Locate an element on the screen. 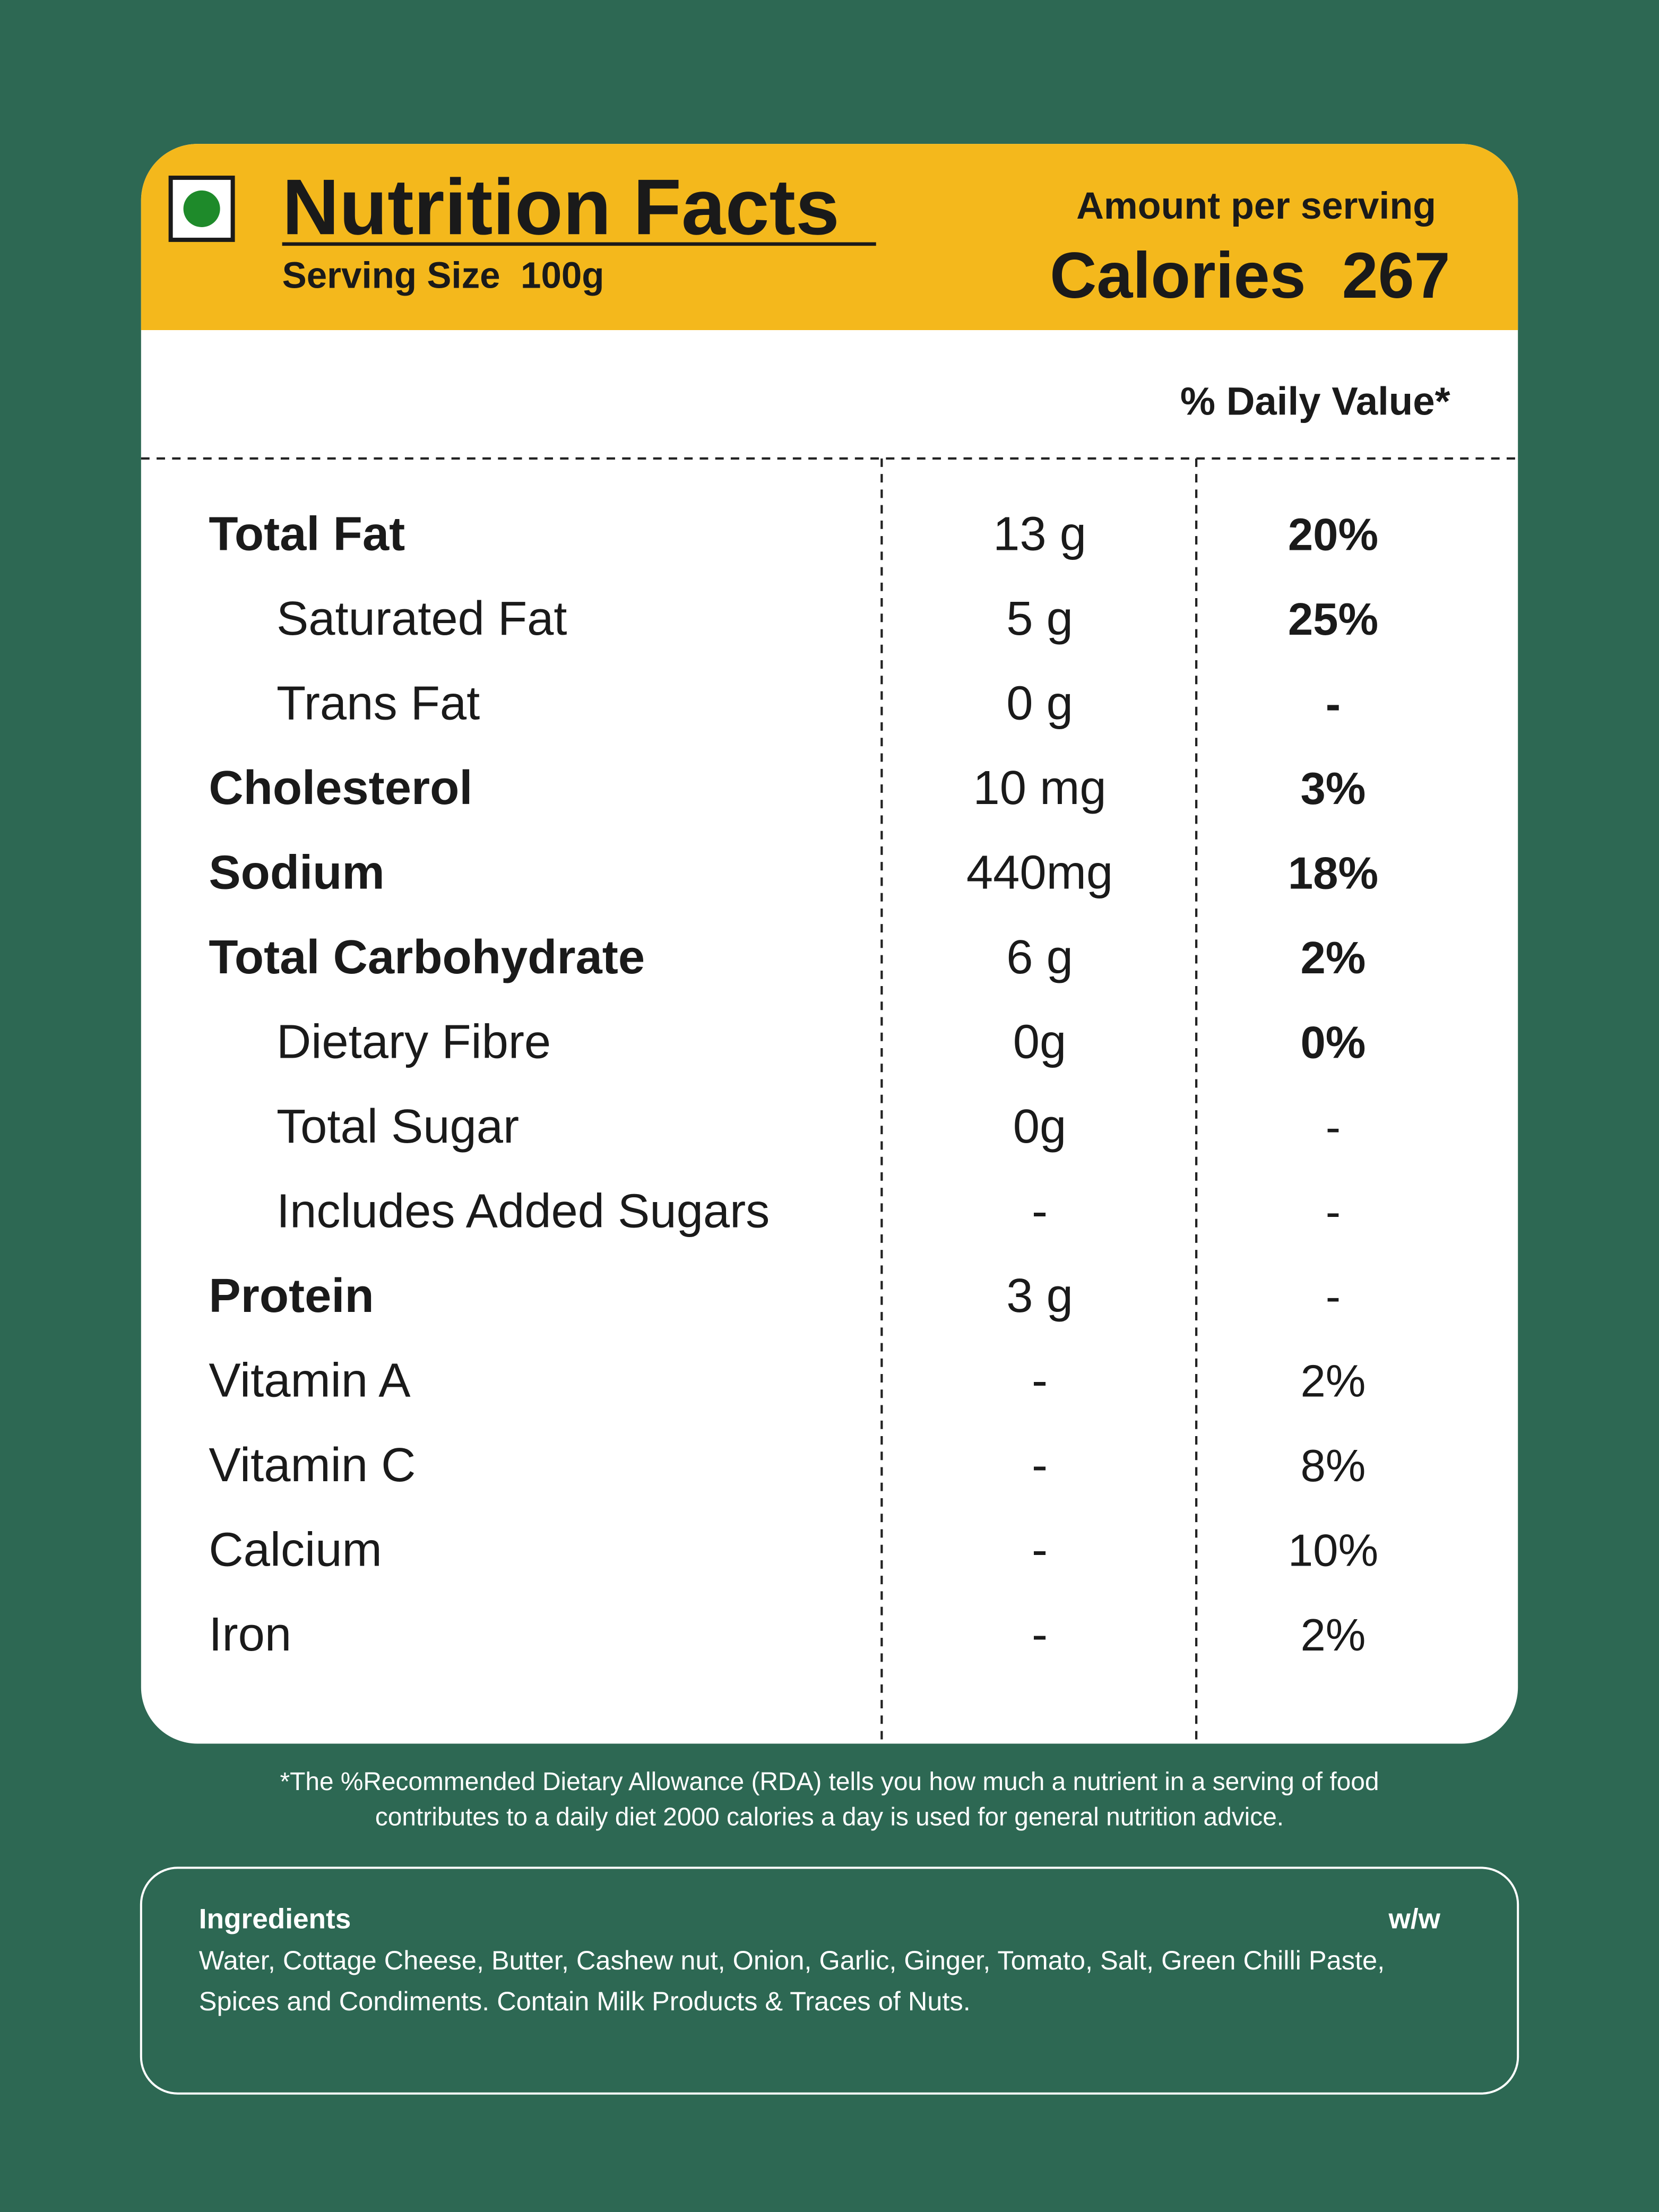 Image resolution: width=1659 pixels, height=2212 pixels. nutrient-name: Total Carbohydrate is located at coordinates (427, 957).